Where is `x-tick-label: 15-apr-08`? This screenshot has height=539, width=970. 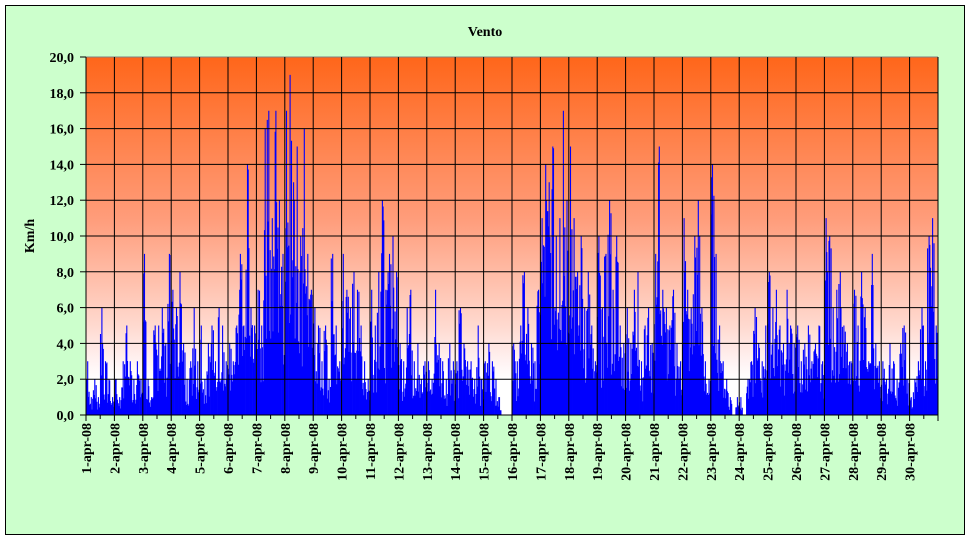
x-tick-label: 15-apr-08 is located at coordinates (485, 452).